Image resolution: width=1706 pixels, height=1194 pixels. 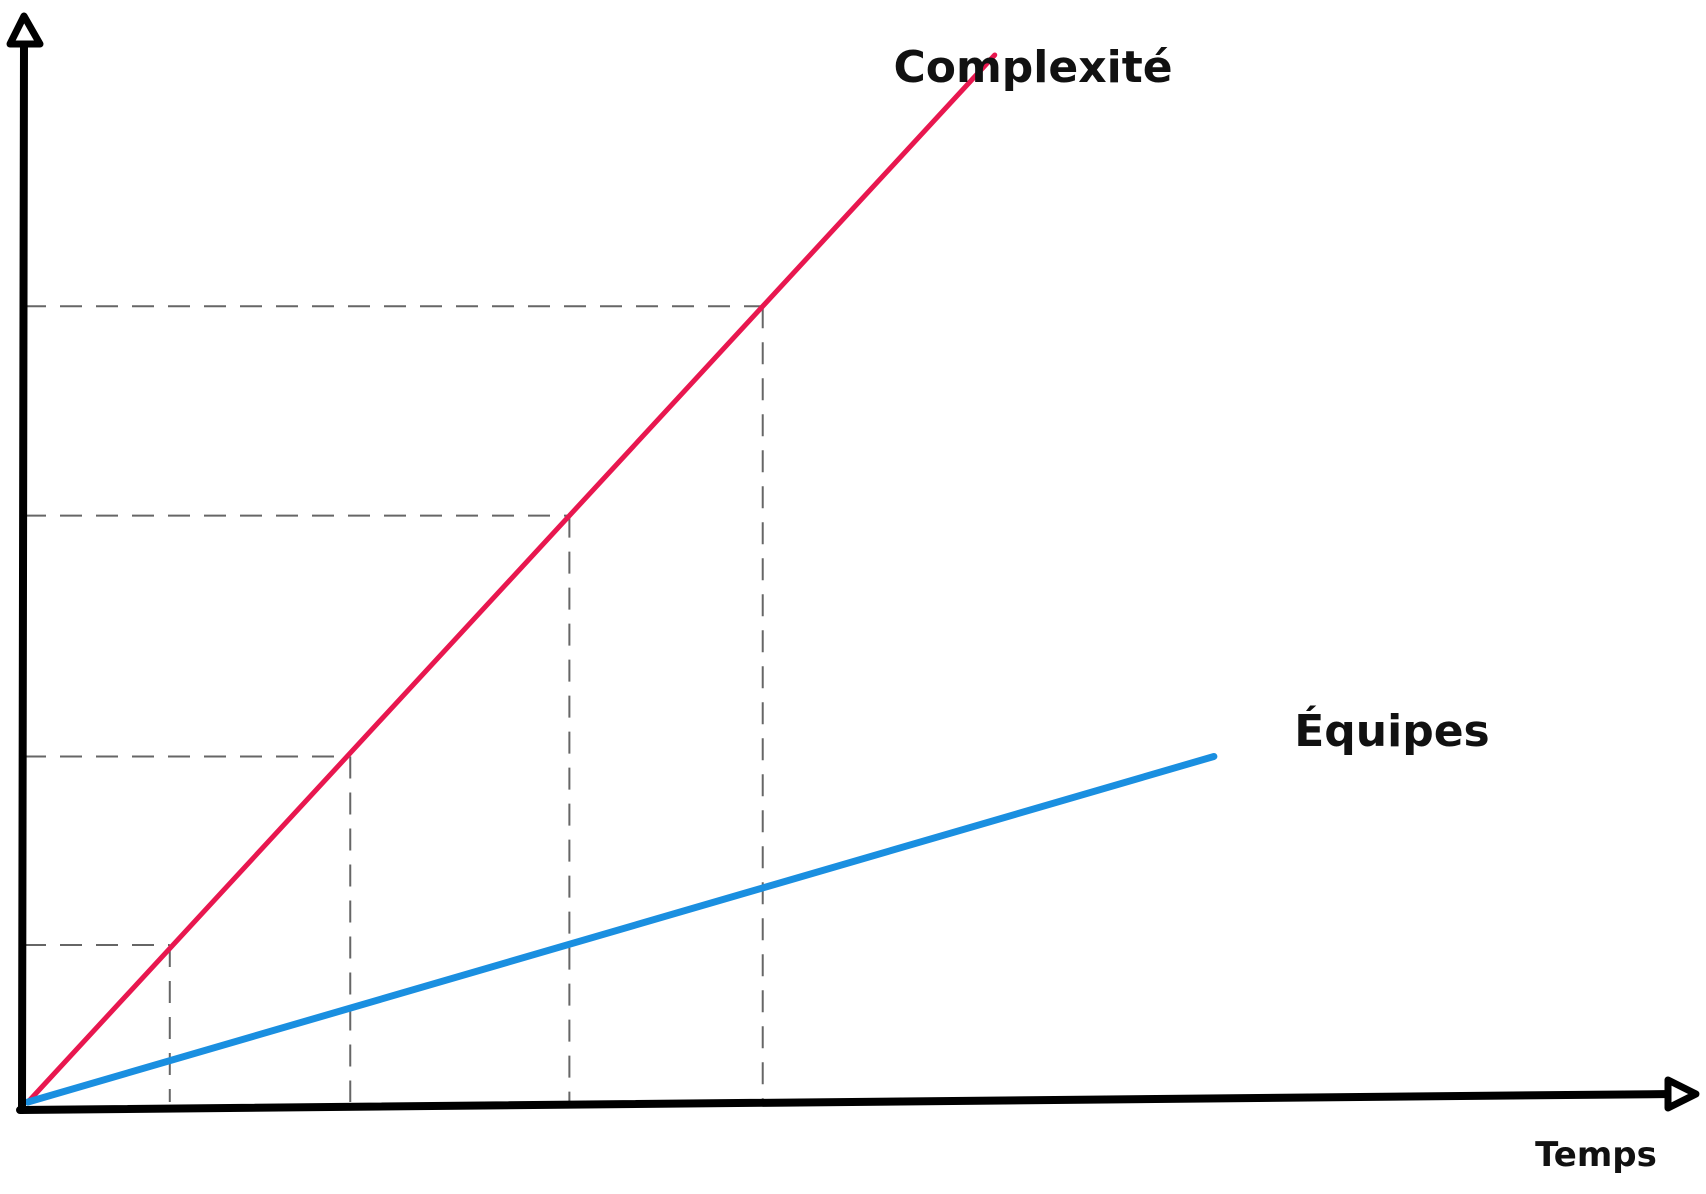 What do you see at coordinates (1682, 1094) in the screenshot?
I see `x-axis-arrow` at bounding box center [1682, 1094].